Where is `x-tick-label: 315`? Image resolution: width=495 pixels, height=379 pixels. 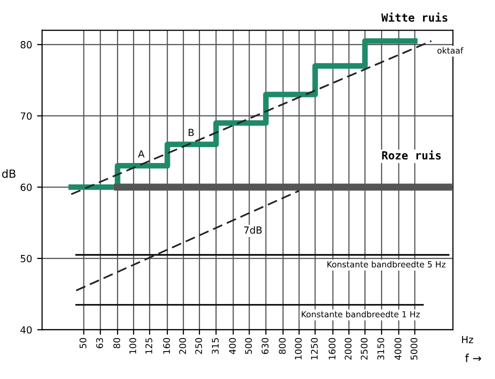
x-tick-label: 315 is located at coordinates (215, 346).